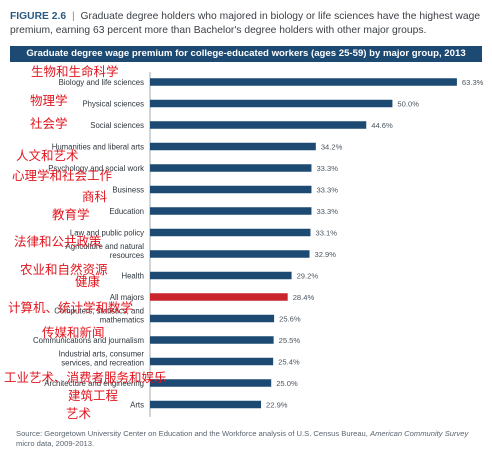 Image resolution: width=492 pixels, height=467 pixels. Describe the element at coordinates (58, 241) in the screenshot. I see `annotation-7: 法律和公共政策` at that location.